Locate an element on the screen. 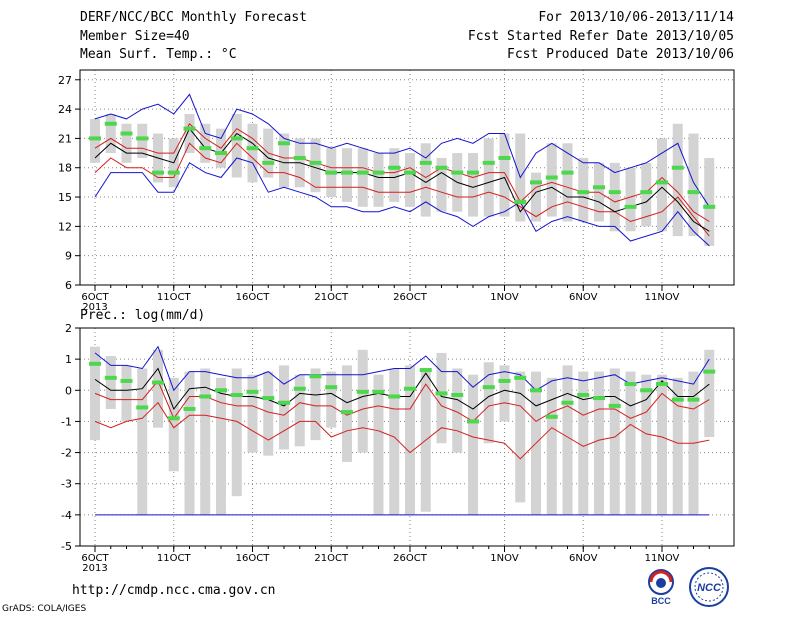 Image resolution: width=800 pixels, height=618 pixels. x-tick-label: 11OCT is located at coordinates (174, 558).